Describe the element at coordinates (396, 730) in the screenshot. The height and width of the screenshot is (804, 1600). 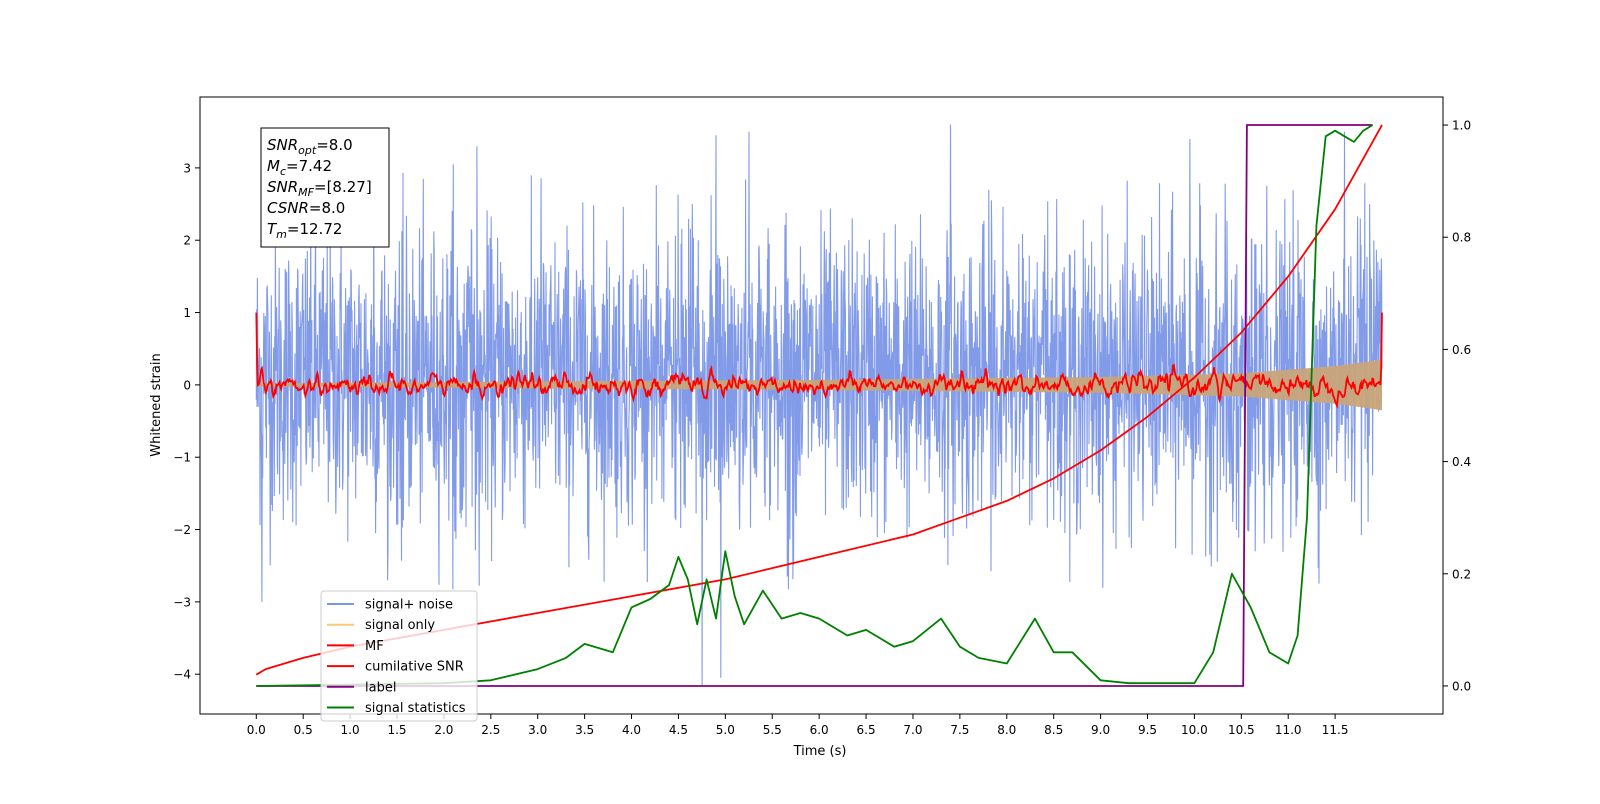
I see `x-tick-label: 1.5` at that location.